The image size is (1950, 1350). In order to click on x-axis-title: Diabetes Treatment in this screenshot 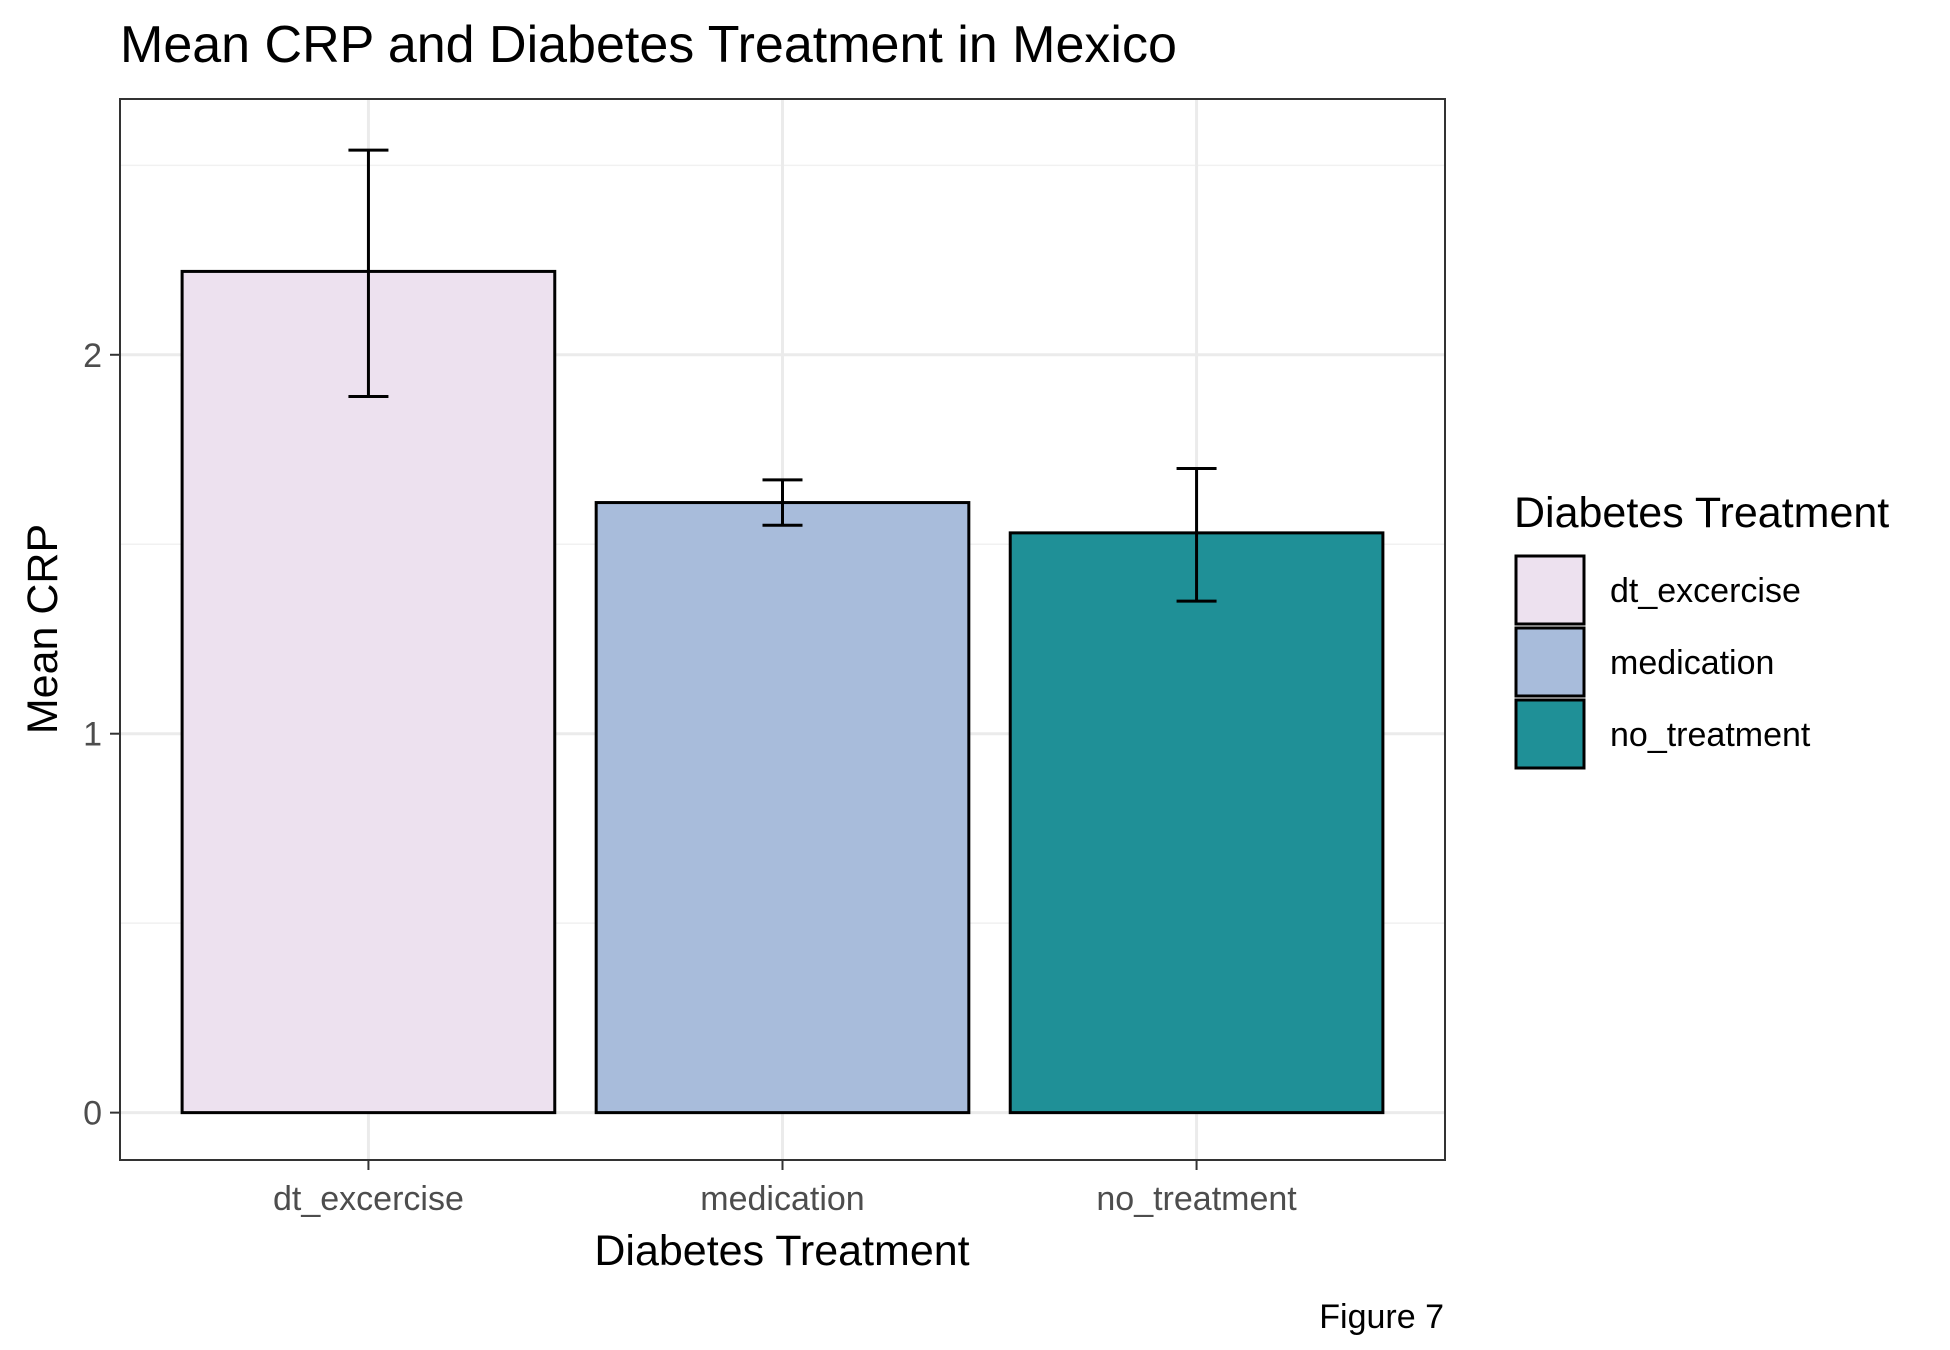, I will do `click(781, 1251)`.